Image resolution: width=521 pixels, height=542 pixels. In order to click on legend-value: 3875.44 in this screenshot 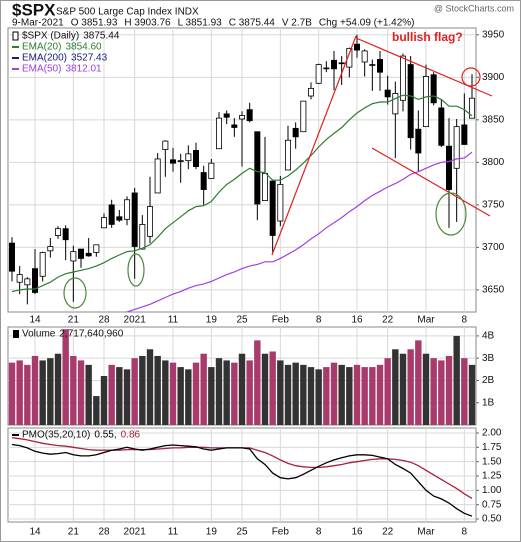, I will do `click(101, 36)`.